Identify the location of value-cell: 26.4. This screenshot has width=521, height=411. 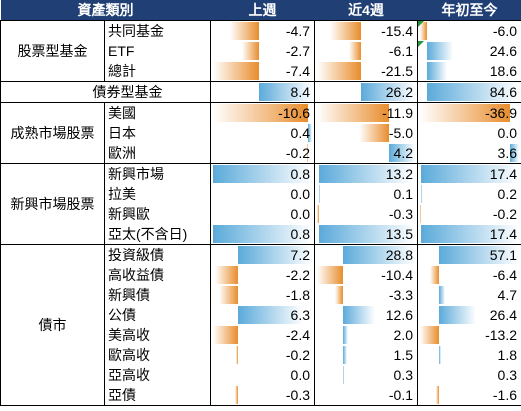
(469, 315).